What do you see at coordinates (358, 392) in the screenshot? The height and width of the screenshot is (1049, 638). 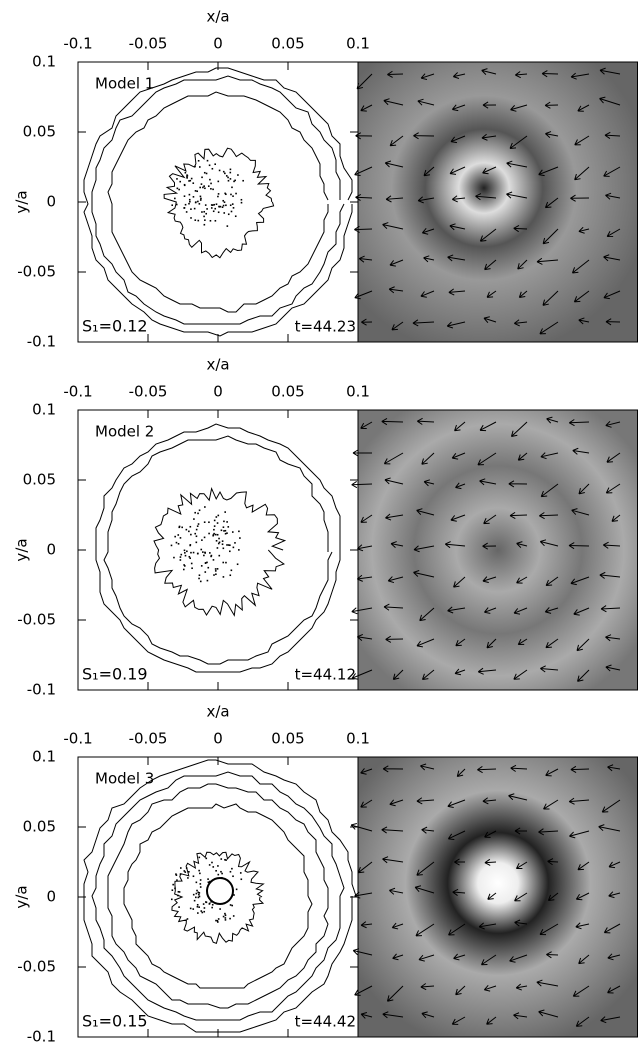 I see `x-tick-label: 0.1` at bounding box center [358, 392].